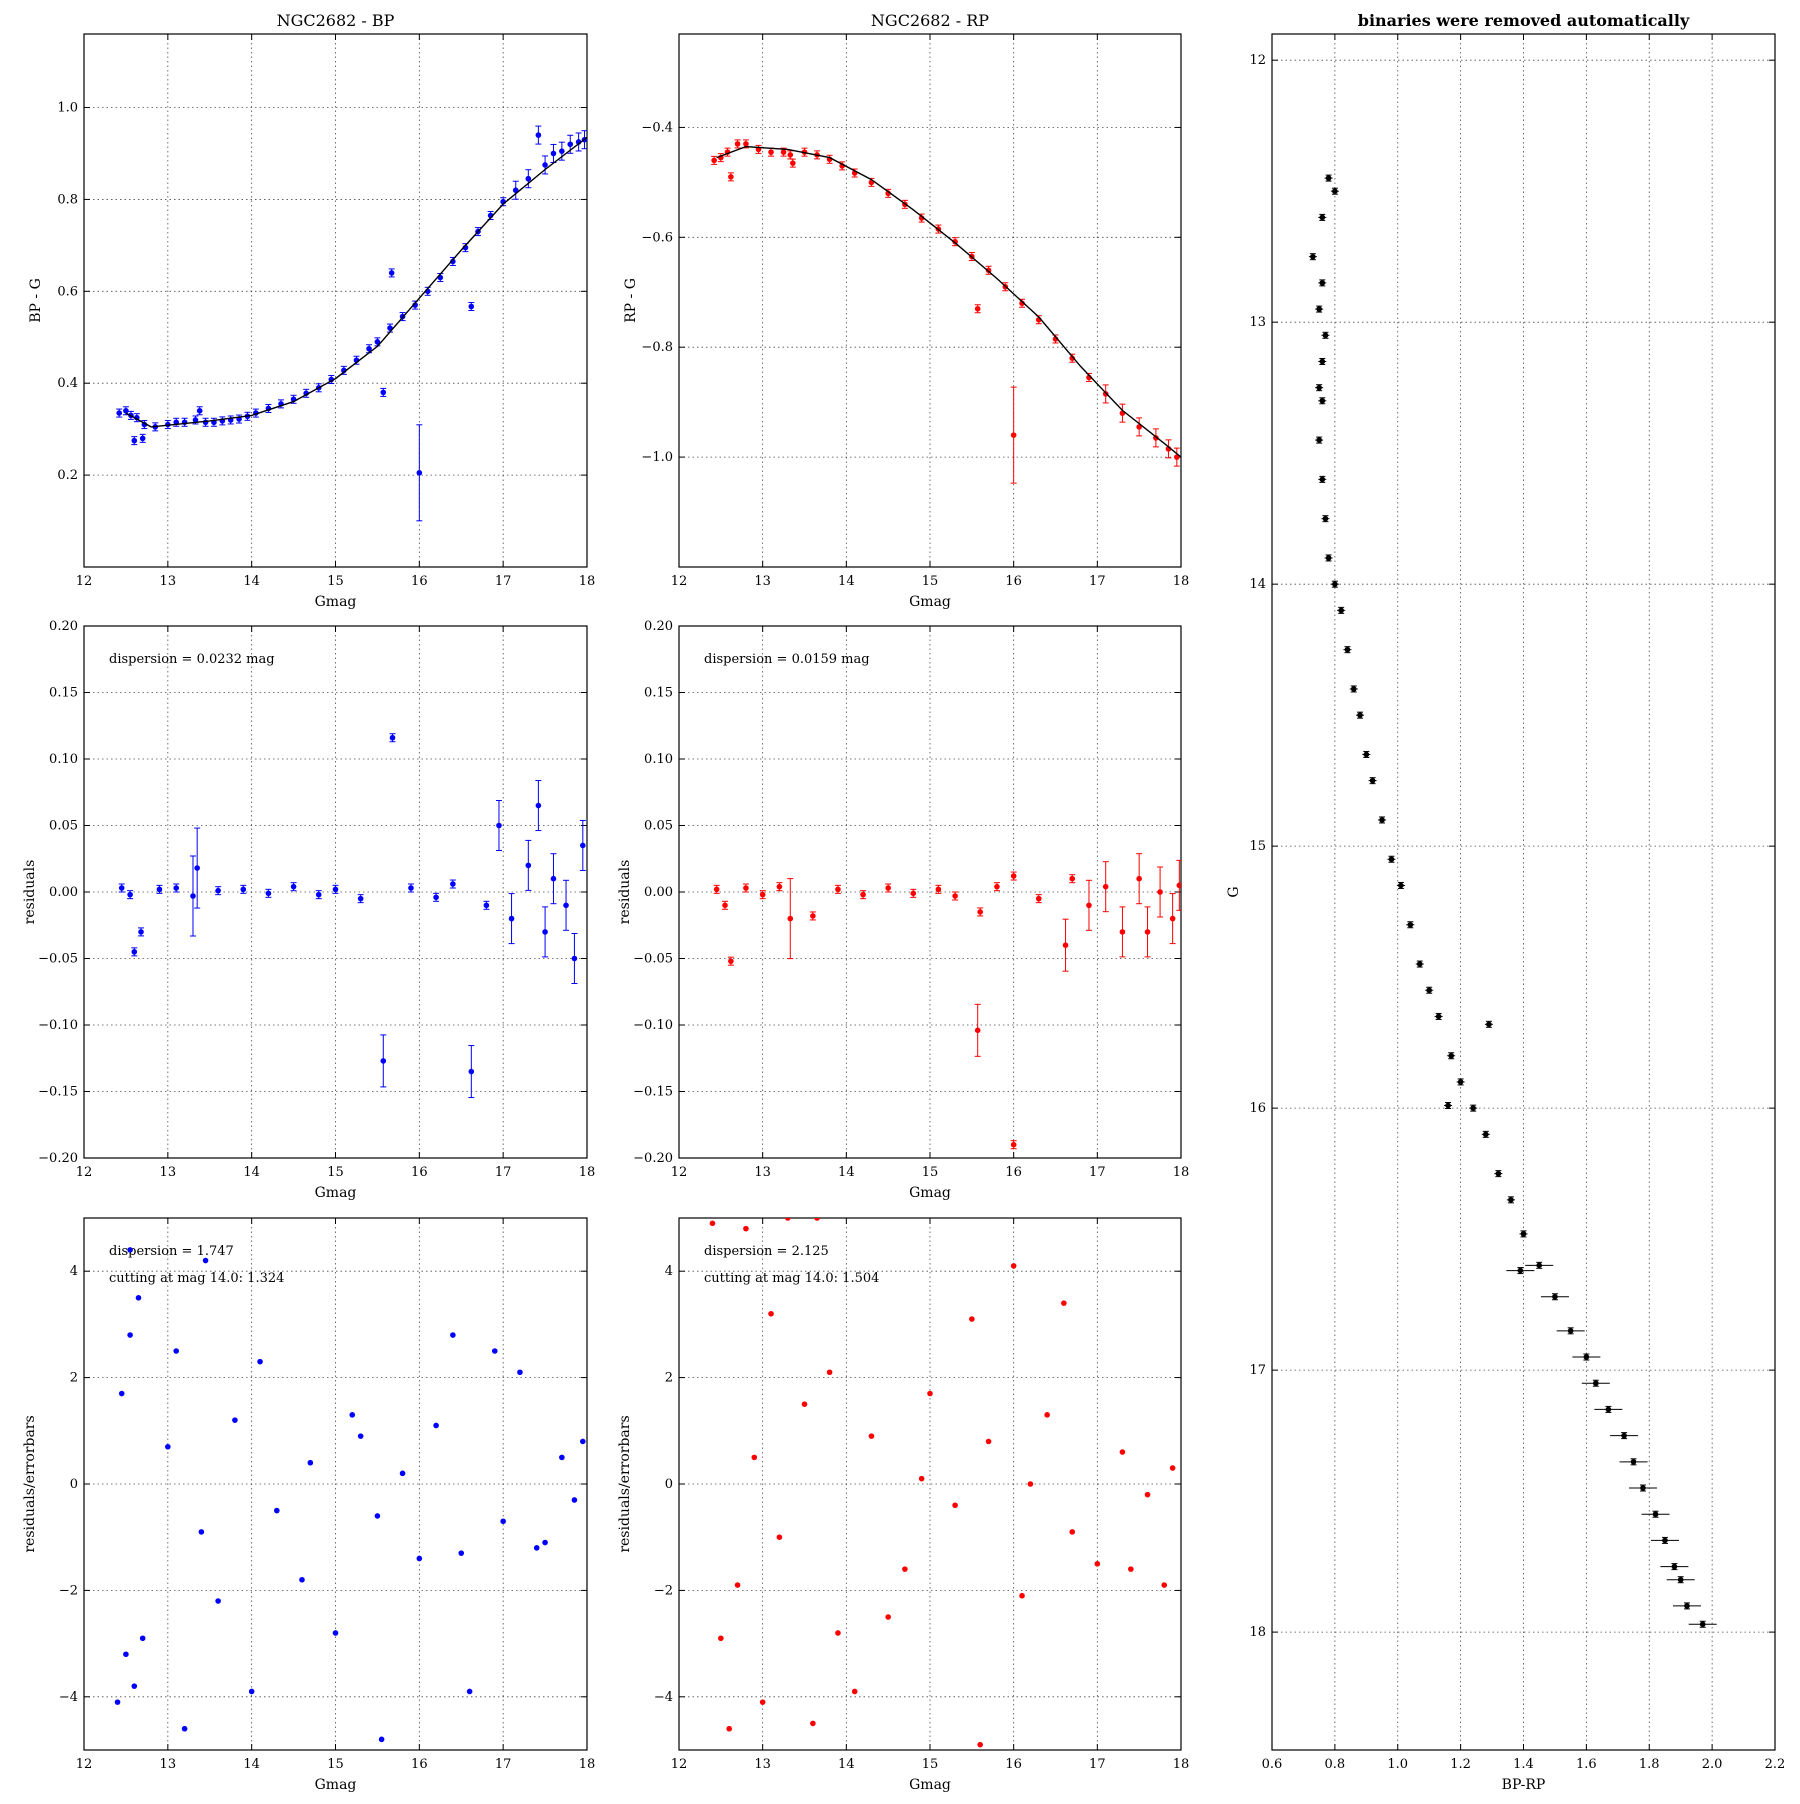 The width and height of the screenshot is (1800, 1804). What do you see at coordinates (1523, 1764) in the screenshot?
I see `x-tick-label: 1.4` at bounding box center [1523, 1764].